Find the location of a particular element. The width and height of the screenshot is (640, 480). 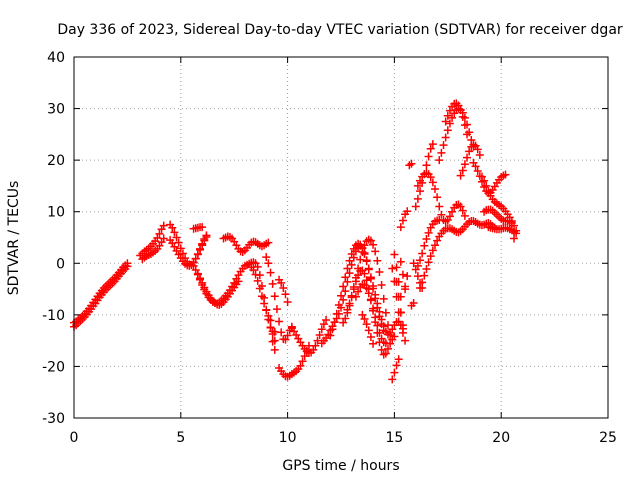

y-axis-label: SDTVAR / TECUs is located at coordinates (14, 238).